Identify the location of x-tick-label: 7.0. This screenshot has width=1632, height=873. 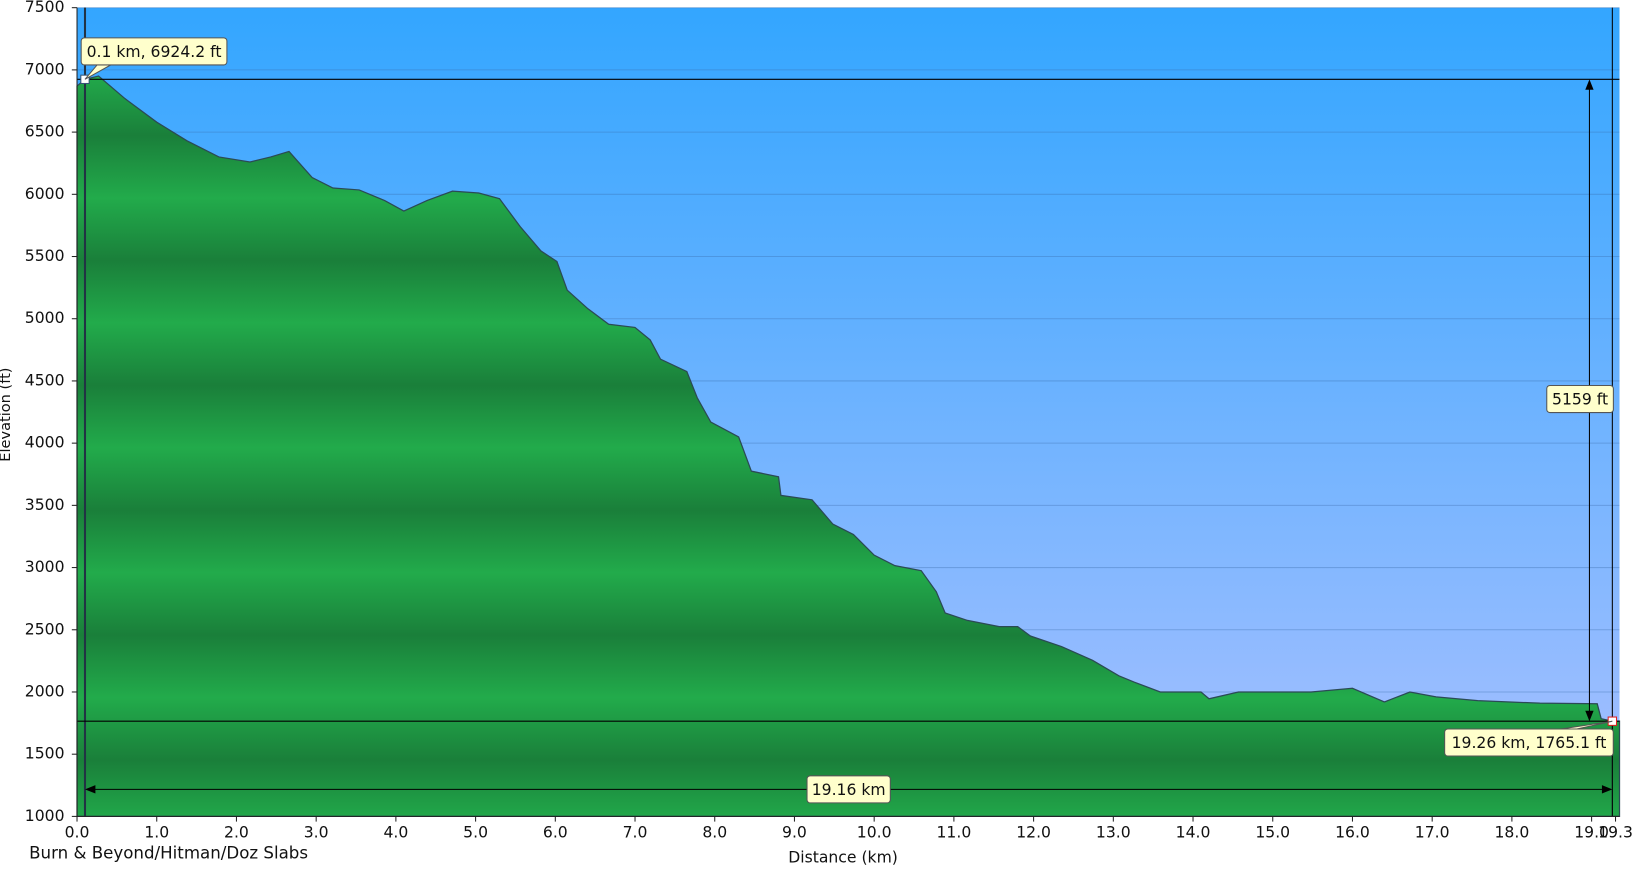
(635, 833).